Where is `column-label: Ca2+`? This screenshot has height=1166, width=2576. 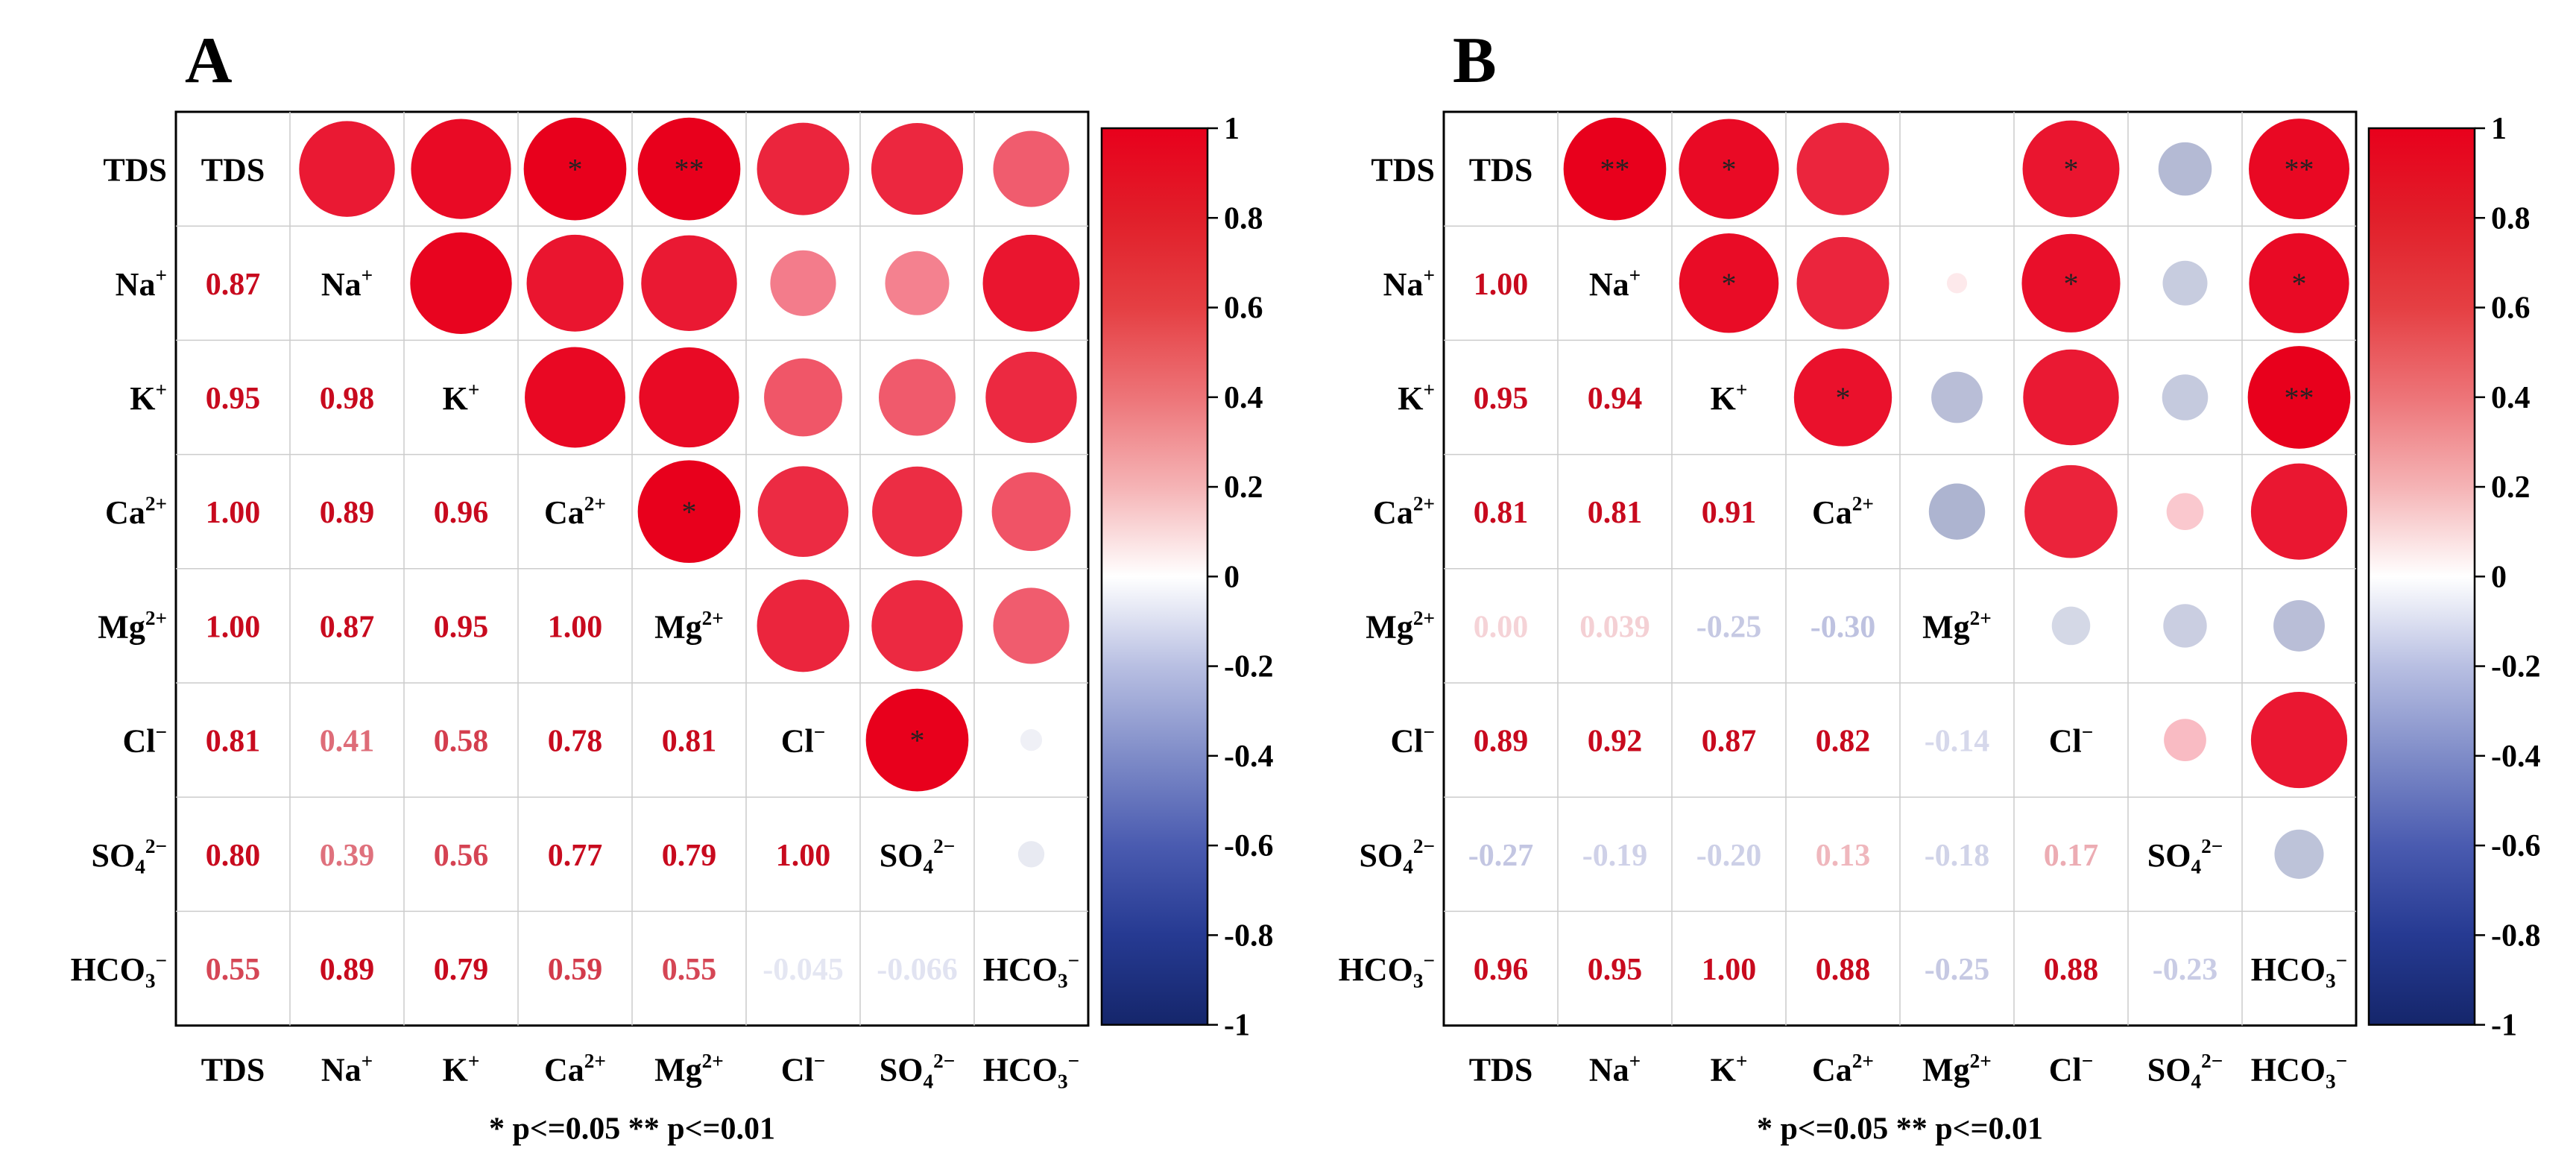
column-label: Ca2+ is located at coordinates (575, 1069).